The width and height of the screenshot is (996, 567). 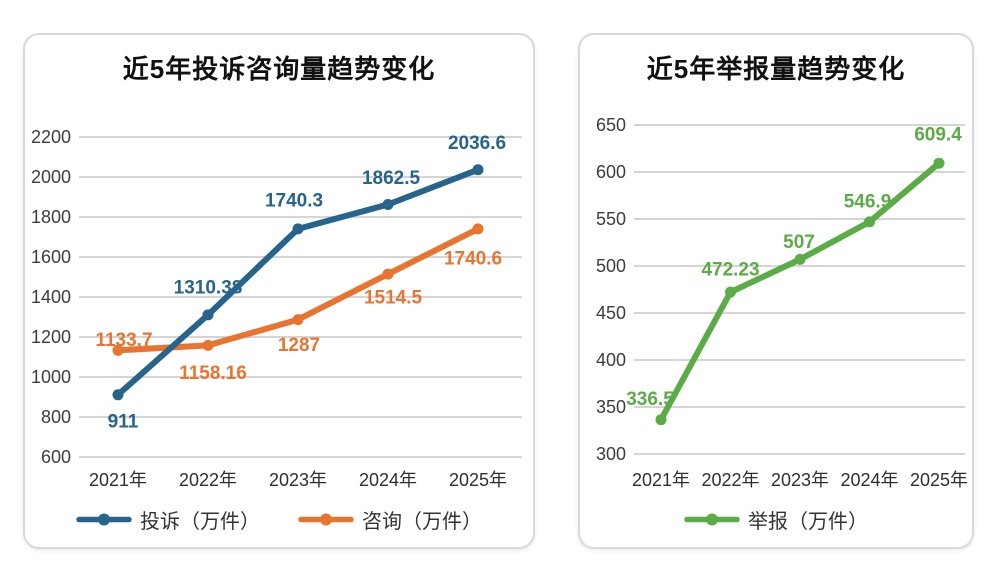 I want to click on data-label: 1310.38, so click(x=208, y=287).